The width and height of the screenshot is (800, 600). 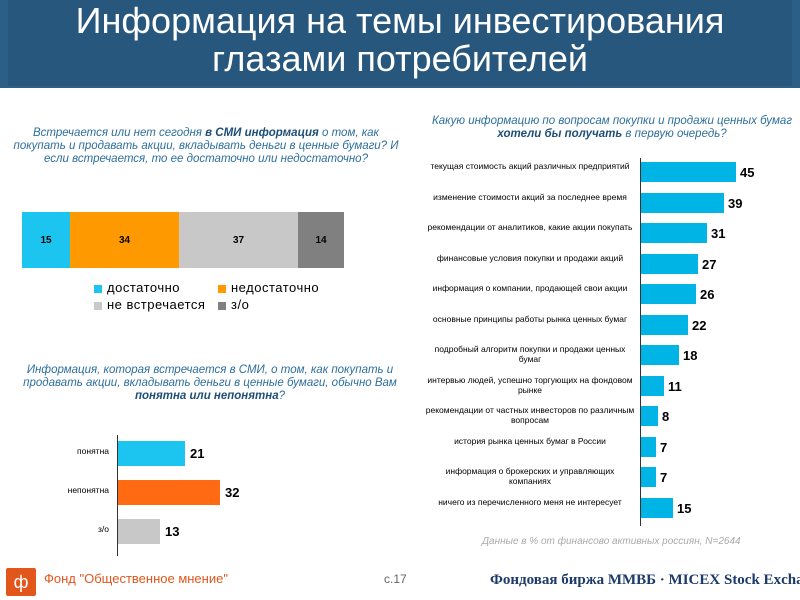 I want to click on q3-value-label: 27, so click(x=709, y=264).